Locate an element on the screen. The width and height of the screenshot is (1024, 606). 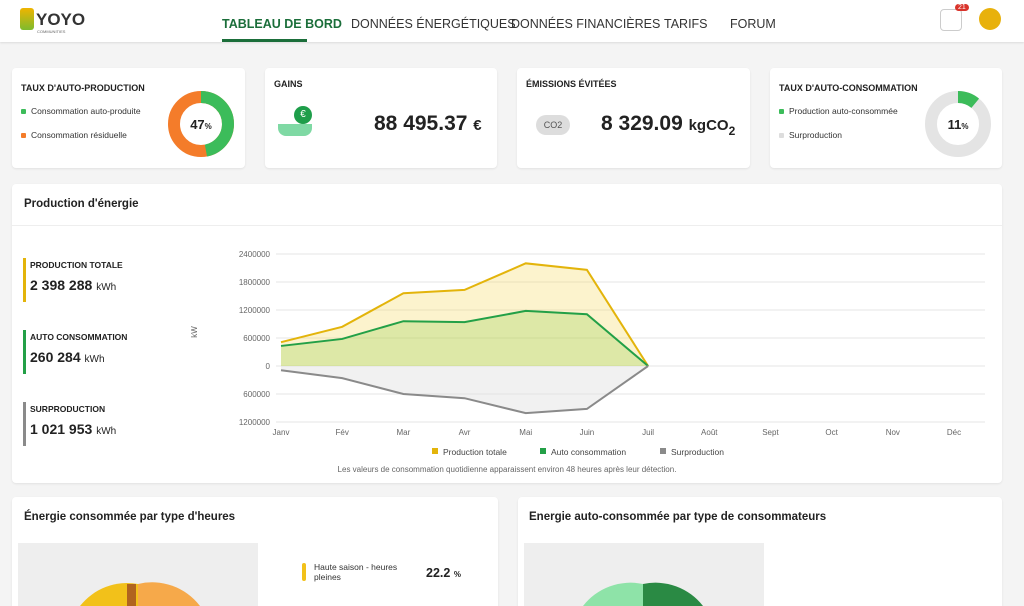
stat-label: PRODUCTION TOTALE is located at coordinates (76, 265).